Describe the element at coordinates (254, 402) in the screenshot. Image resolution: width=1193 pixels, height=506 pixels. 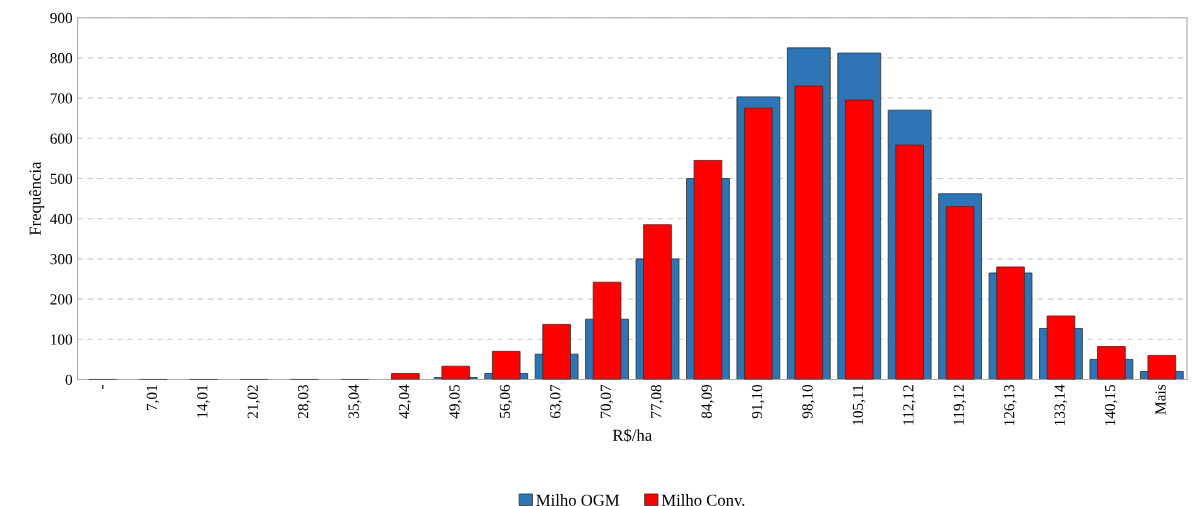
I see `x-tick-label: 21,02` at that location.